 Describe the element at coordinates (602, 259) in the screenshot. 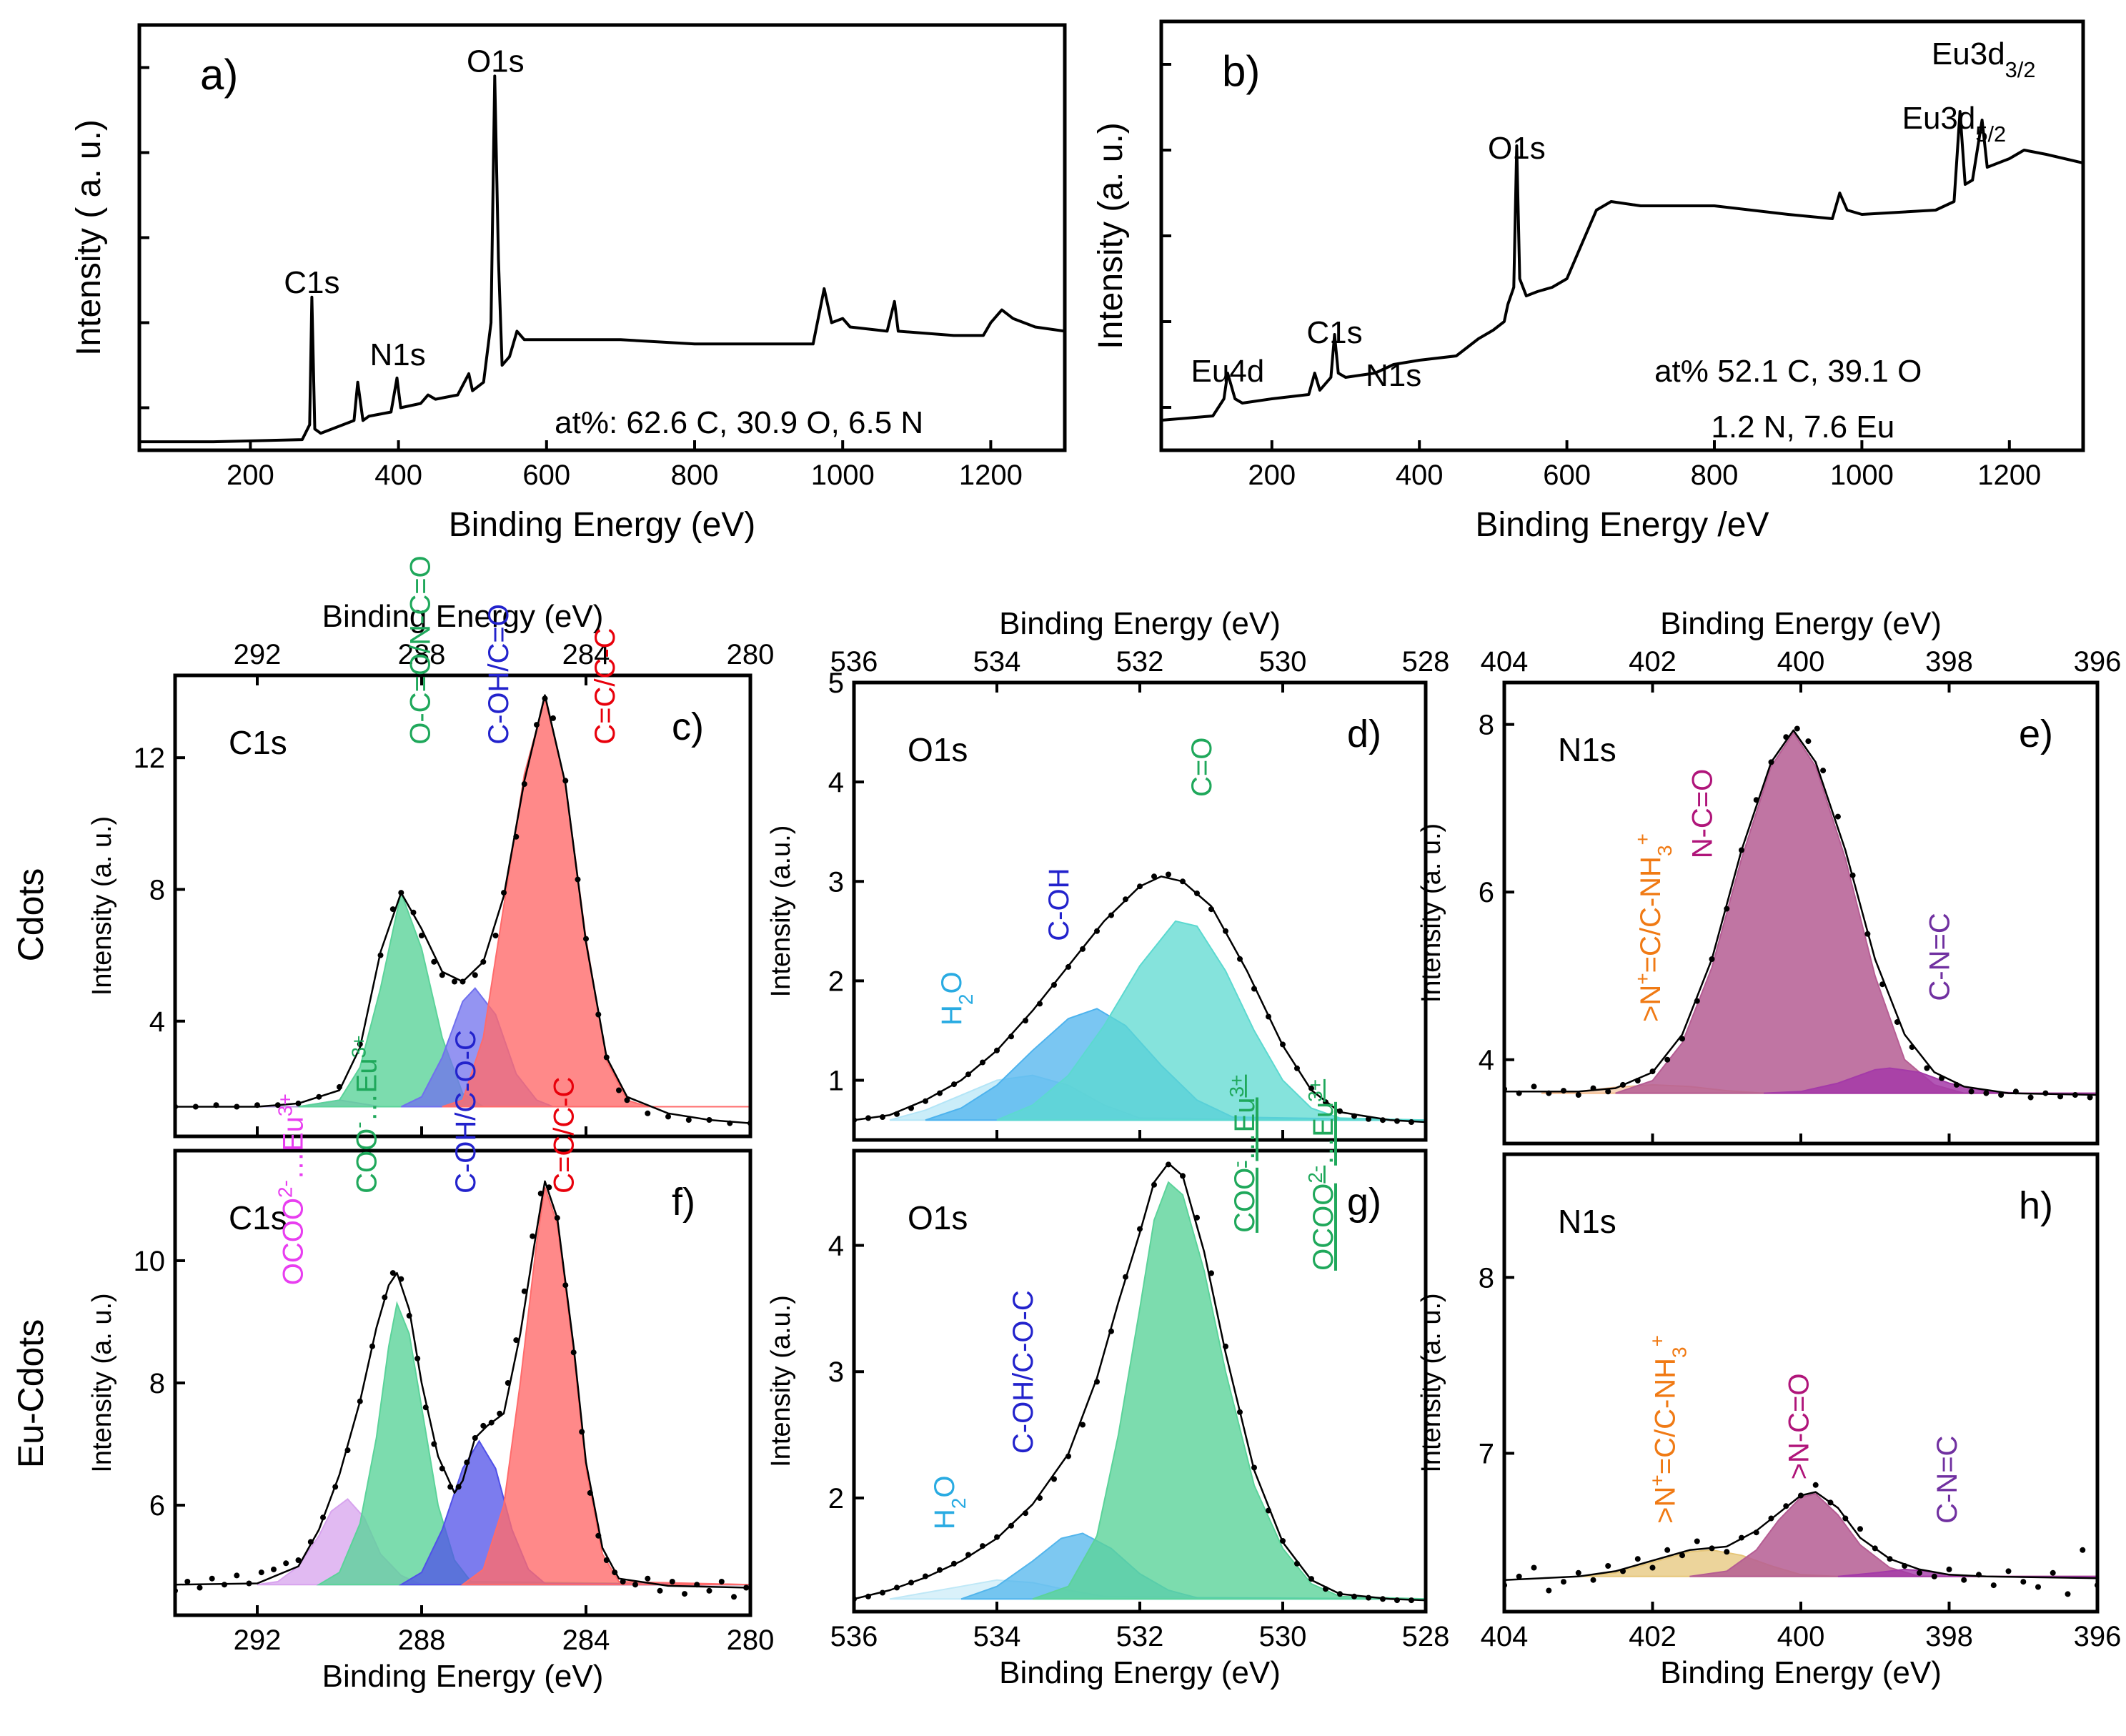

I see `panel-a-series-group` at that location.